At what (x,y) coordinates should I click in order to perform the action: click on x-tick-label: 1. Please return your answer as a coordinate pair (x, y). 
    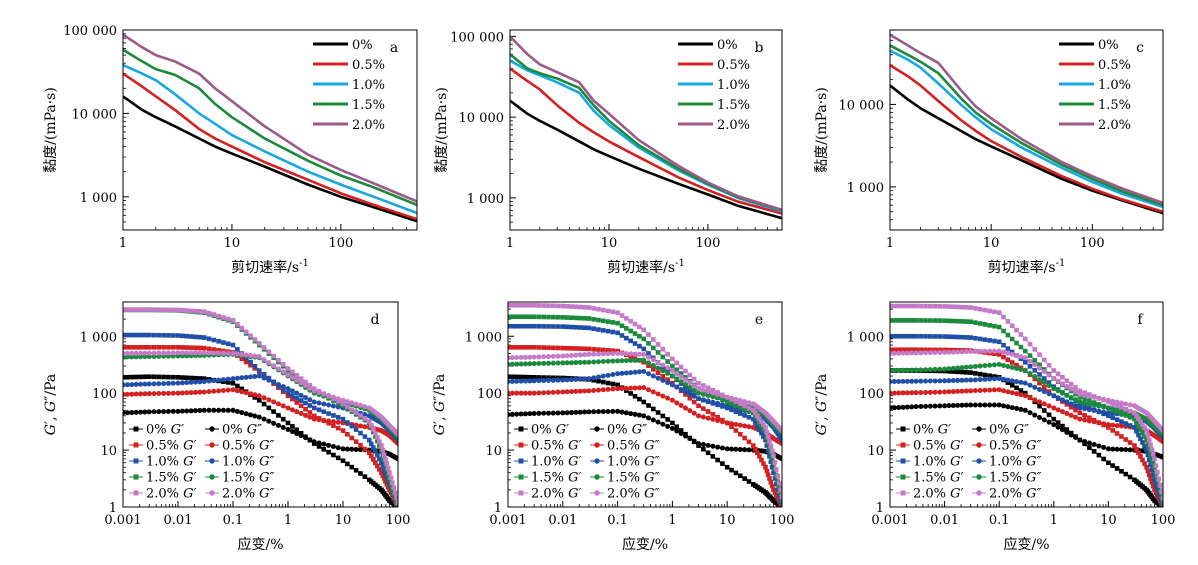
    Looking at the image, I should click on (123, 243).